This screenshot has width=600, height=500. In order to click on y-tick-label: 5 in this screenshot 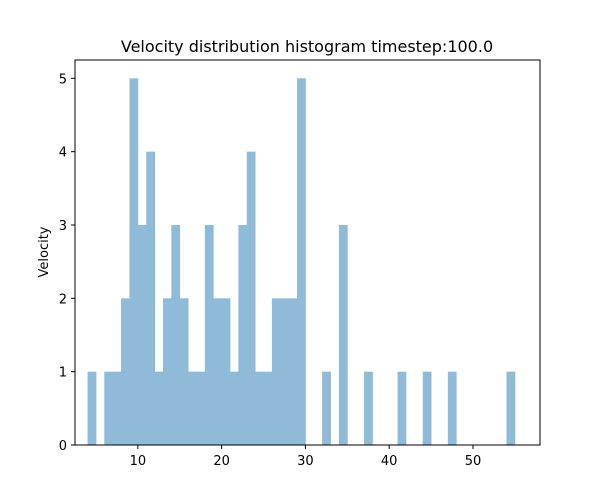, I will do `click(63, 79)`.